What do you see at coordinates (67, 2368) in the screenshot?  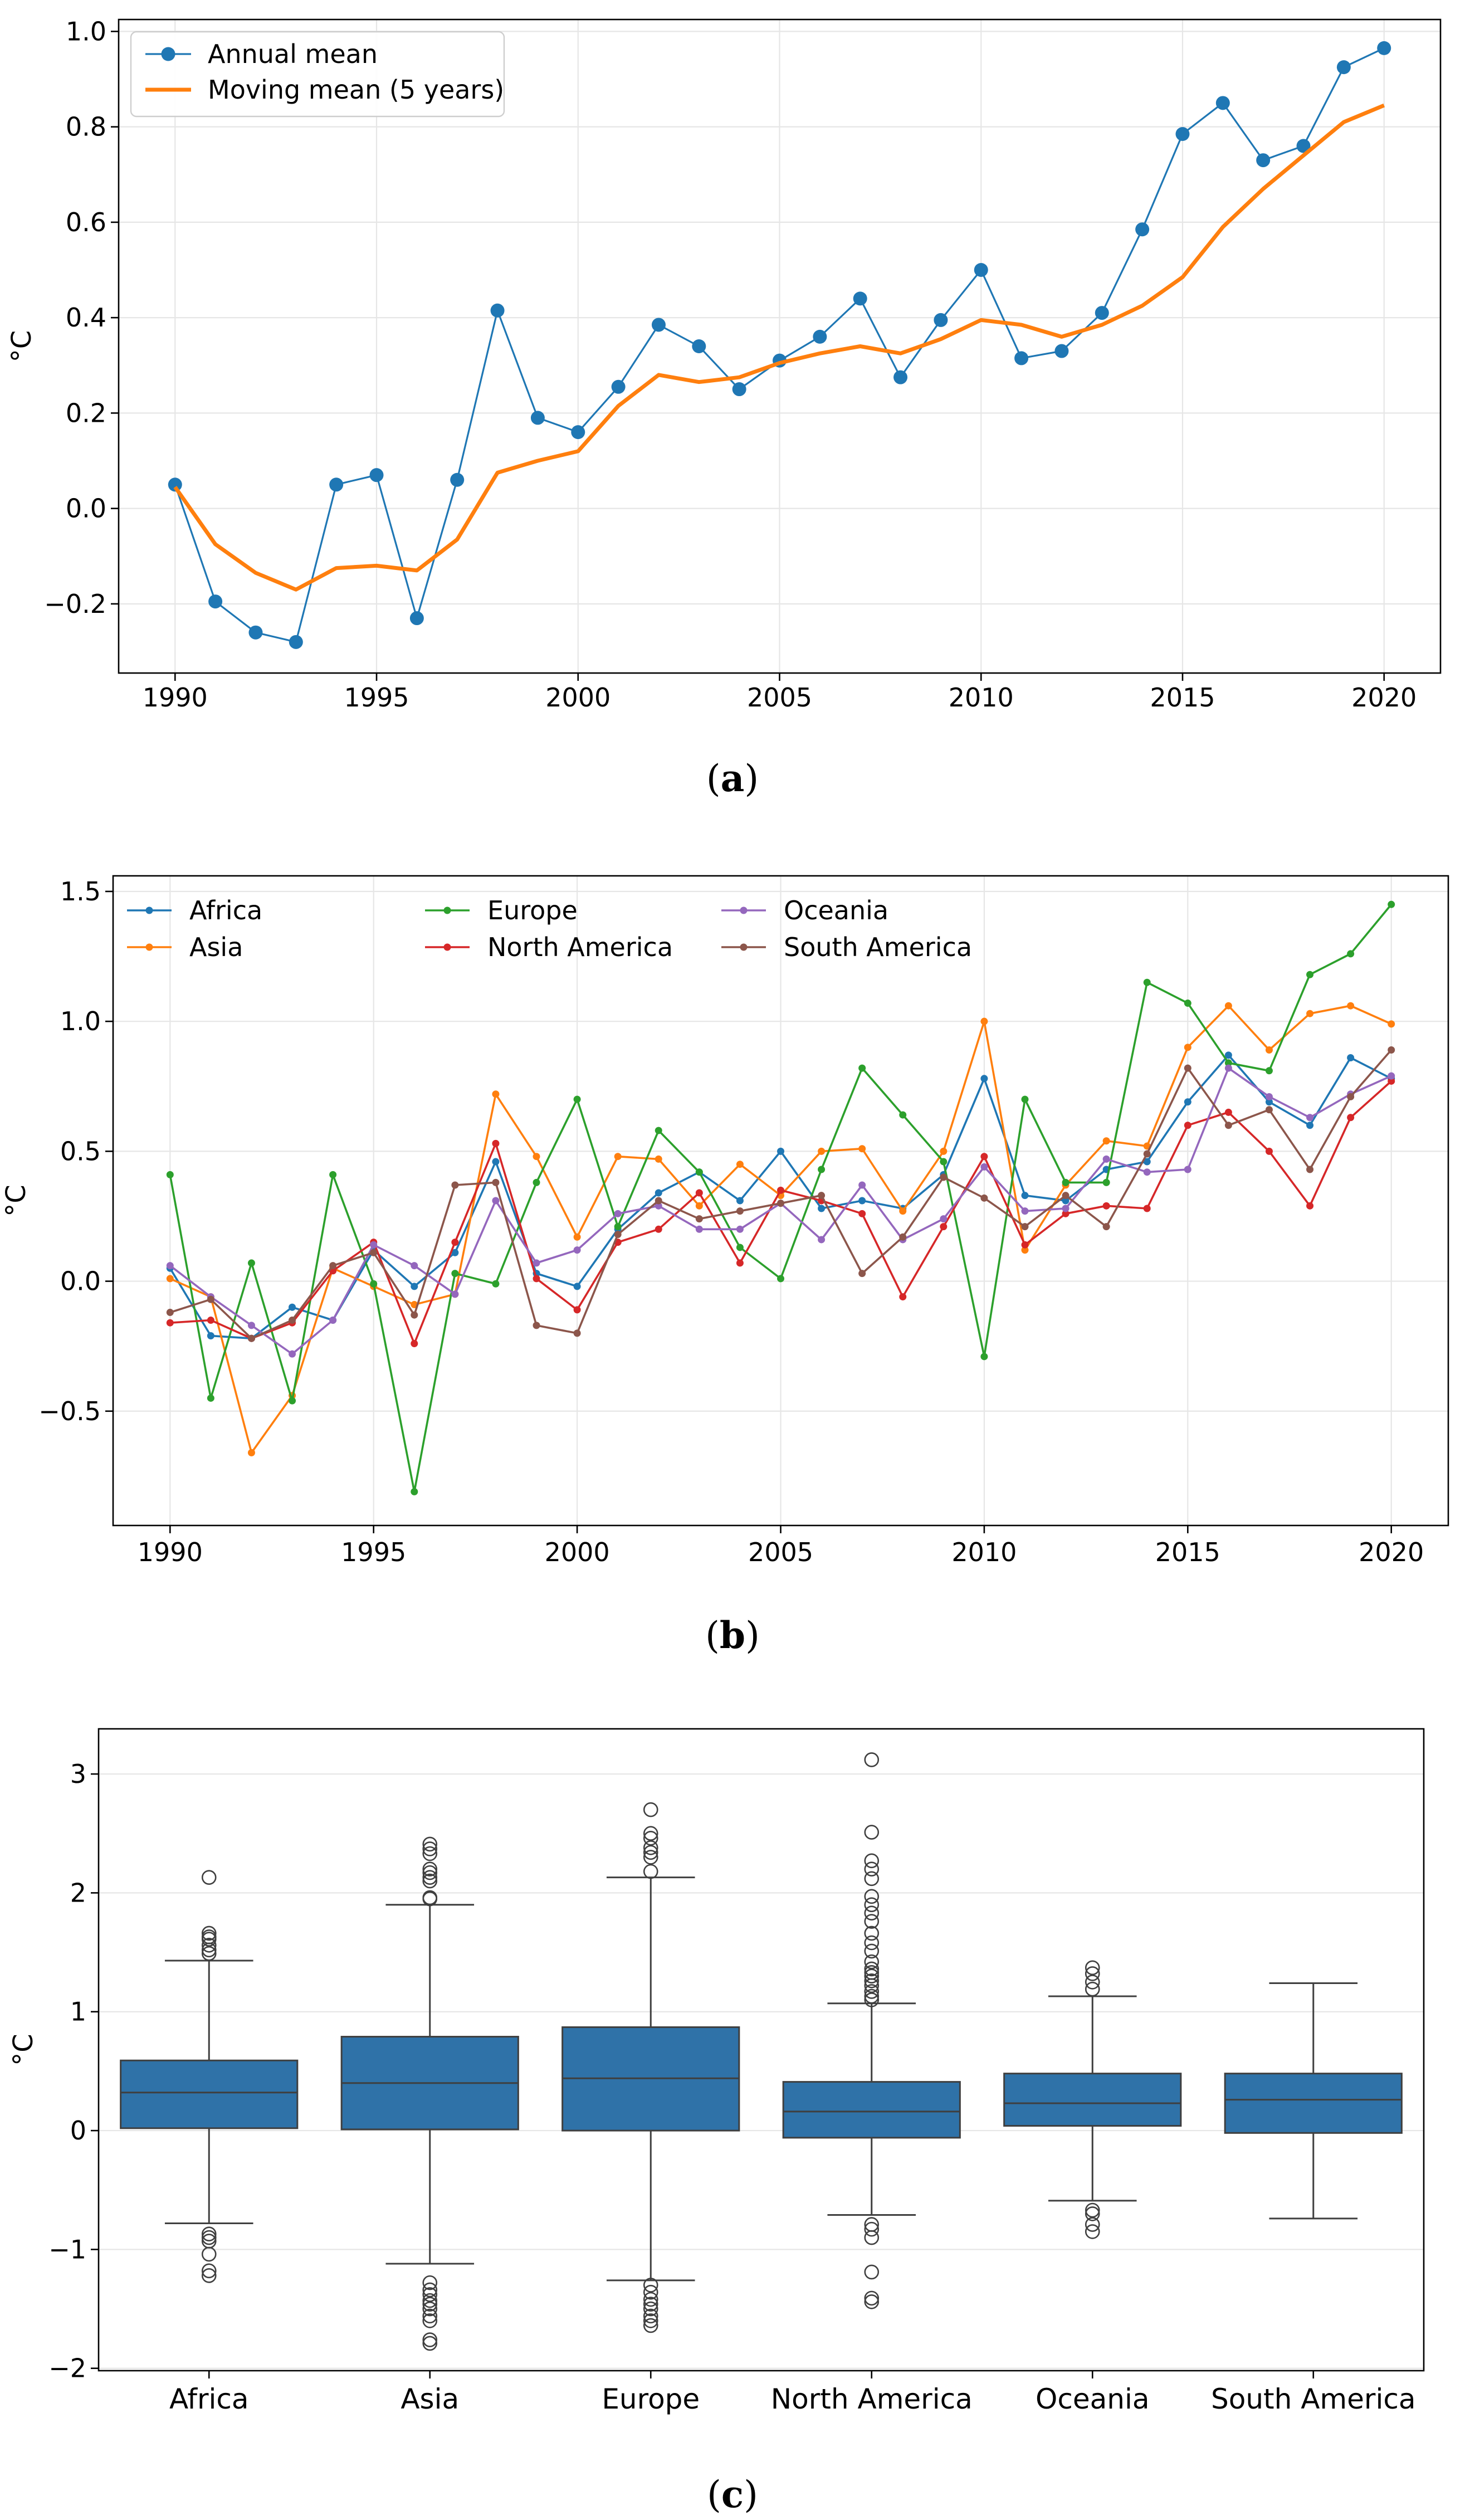 I see `y-tick-label: −2` at bounding box center [67, 2368].